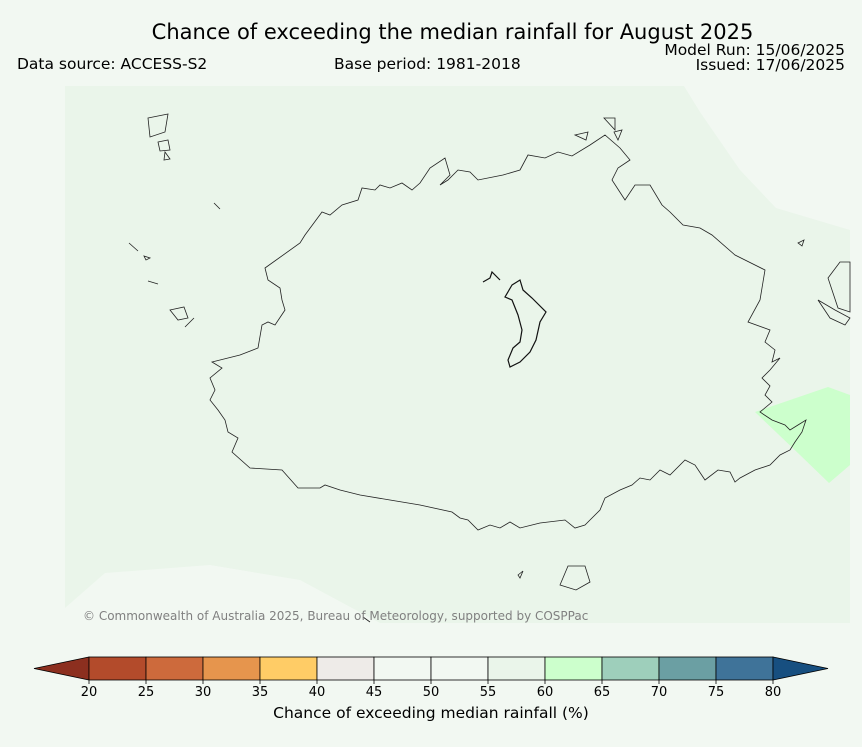 The height and width of the screenshot is (747, 862). Describe the element at coordinates (427, 64) in the screenshot. I see `base-period-label: Base period: 1981-2018` at that location.